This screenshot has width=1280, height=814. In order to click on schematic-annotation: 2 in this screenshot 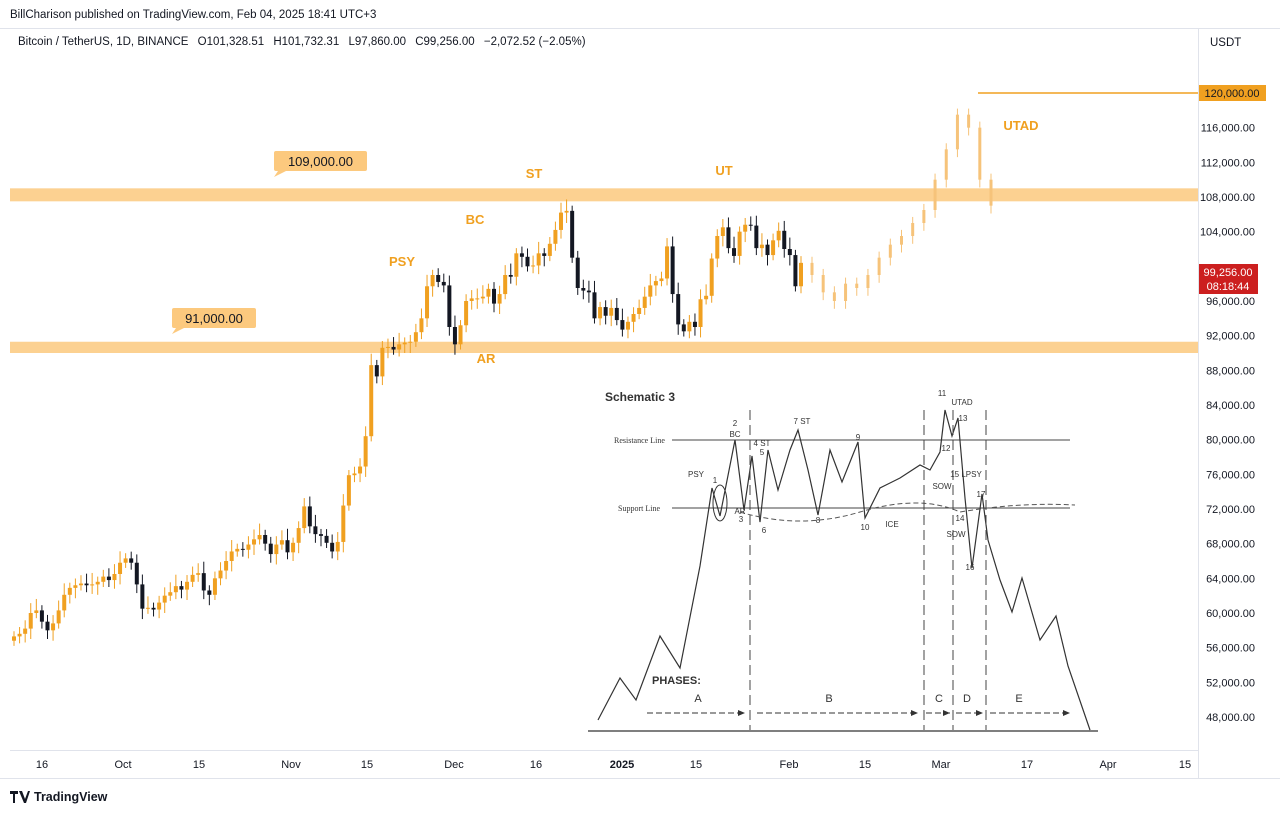, I will do `click(735, 423)`.